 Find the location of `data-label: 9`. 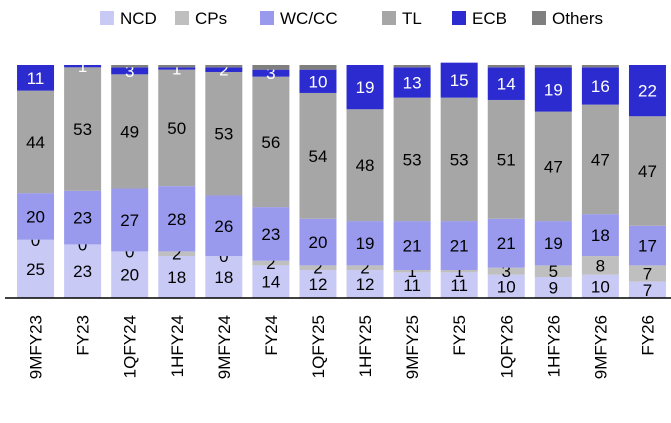

data-label: 9 is located at coordinates (553, 288).